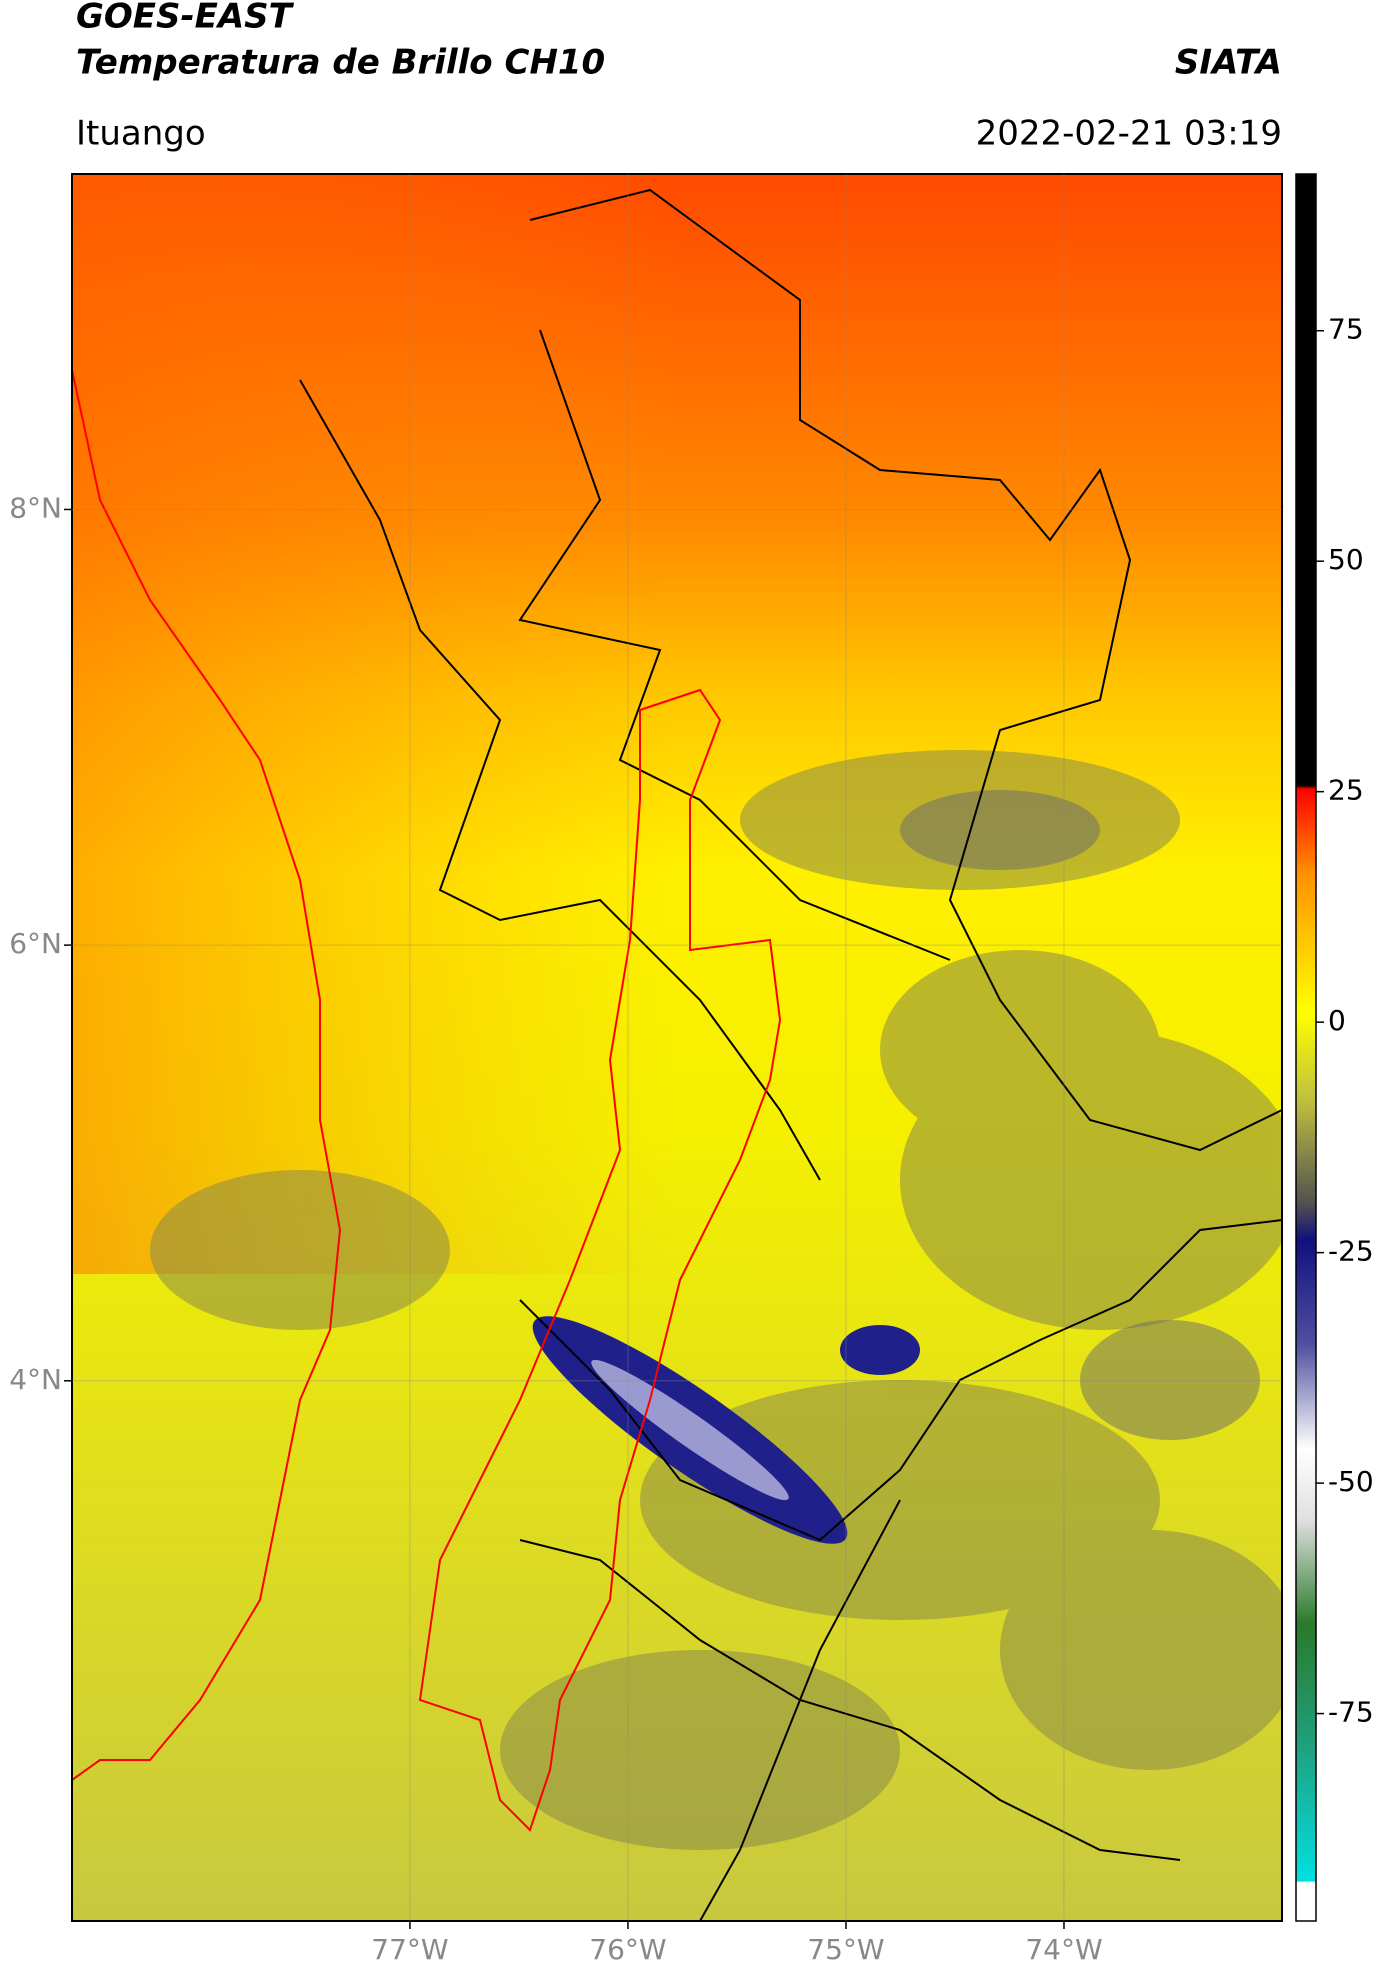 This screenshot has width=1384, height=1981. What do you see at coordinates (35, 1379) in the screenshot?
I see `y-tick-label: 4°N` at bounding box center [35, 1379].